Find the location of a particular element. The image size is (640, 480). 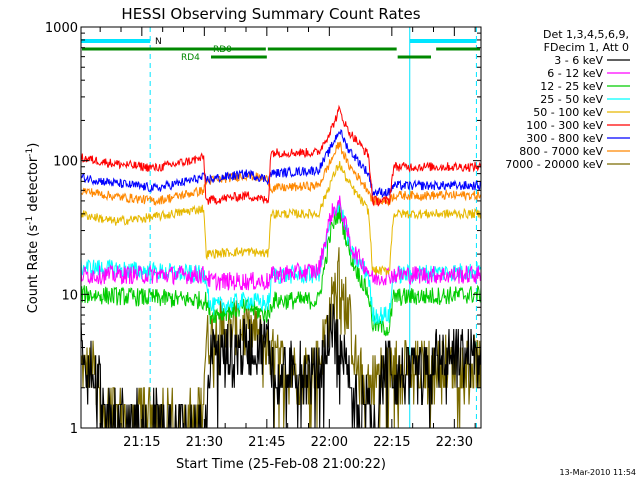

x-tick-label: 21:15 is located at coordinates (141, 442).